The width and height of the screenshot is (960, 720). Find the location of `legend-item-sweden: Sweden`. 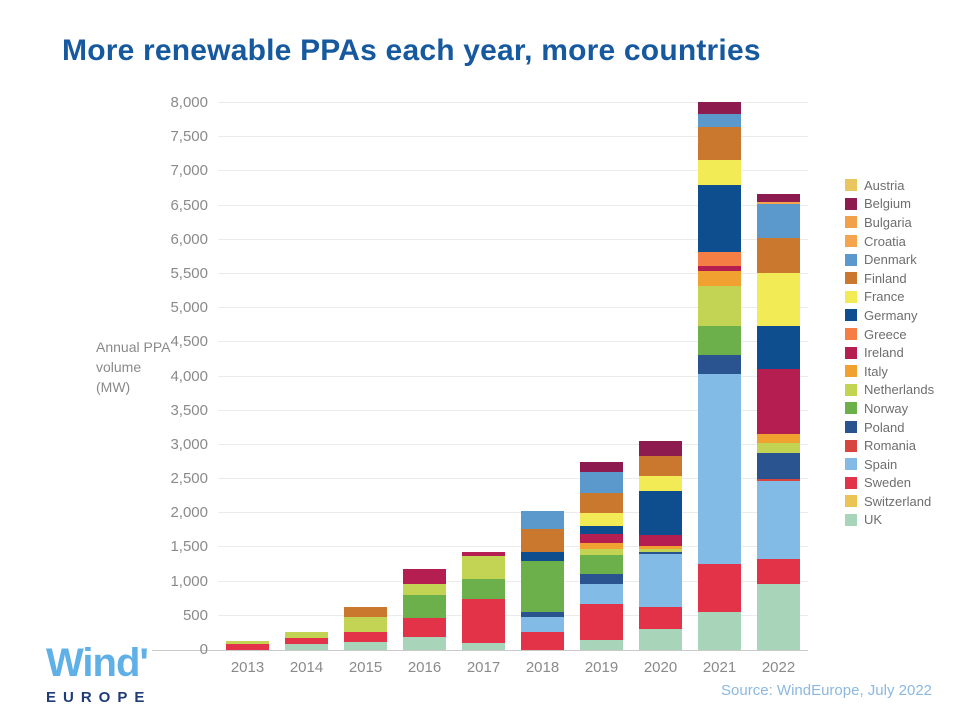

legend-item-sweden: Sweden is located at coordinates (889, 483).